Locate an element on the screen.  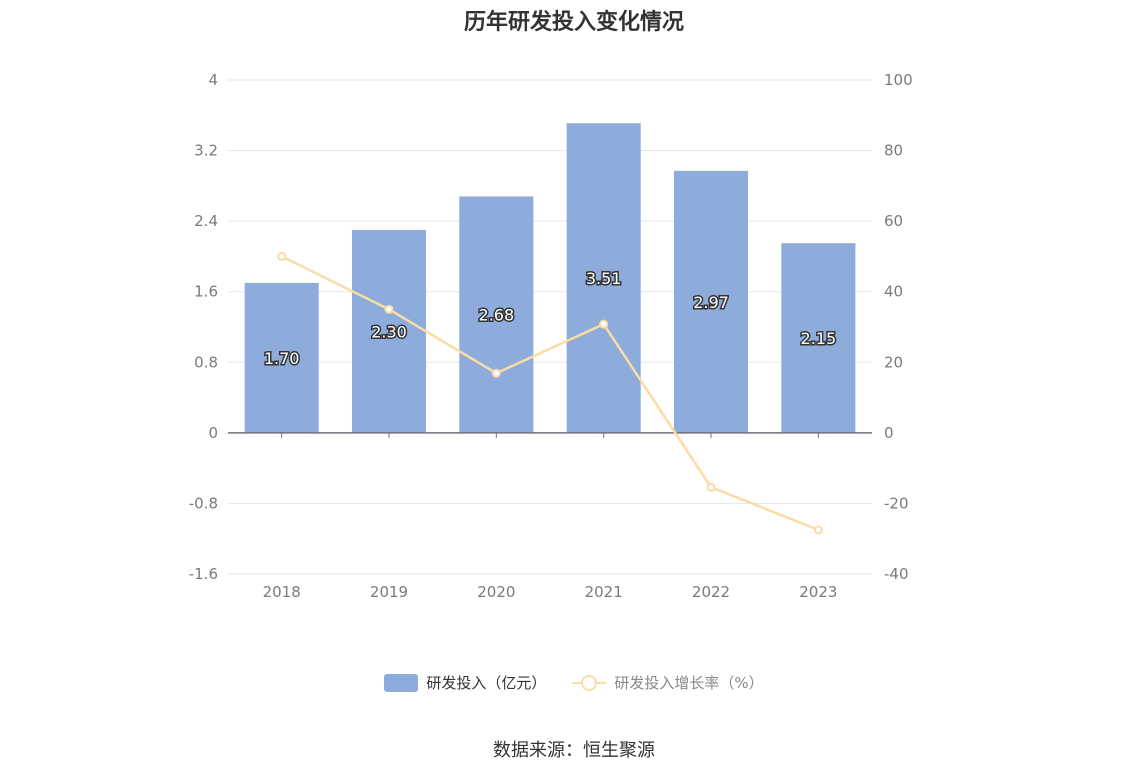
bar-data-label: 2.30 is located at coordinates (389, 331).